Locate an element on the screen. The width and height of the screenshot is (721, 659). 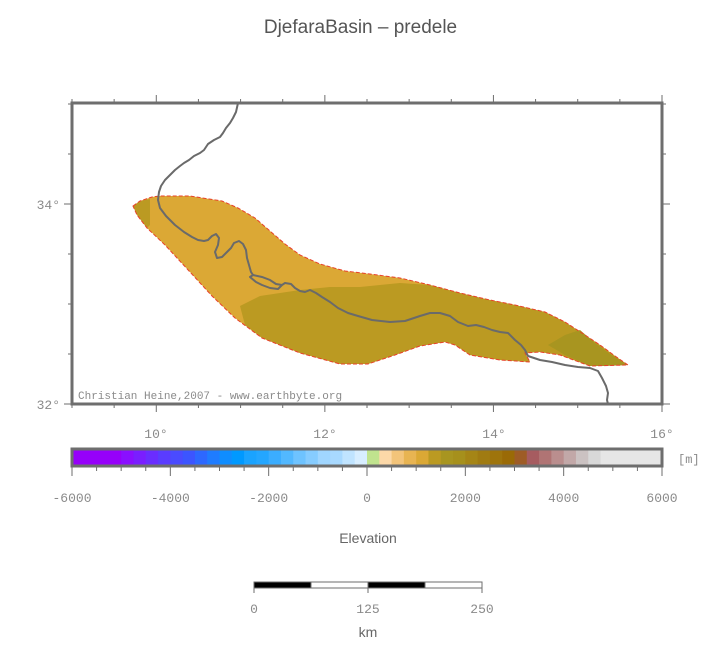
elevation-colorbar: -6000 -4000 -2000 0 2000 4000 6000 is located at coordinates (365, 476).